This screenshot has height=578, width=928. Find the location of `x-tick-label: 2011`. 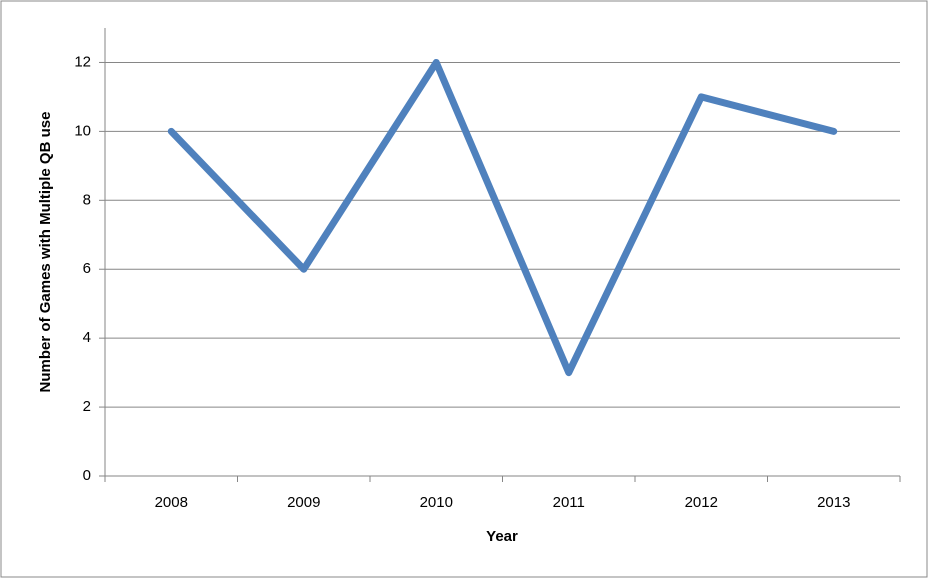

x-tick-label: 2011 is located at coordinates (569, 502).